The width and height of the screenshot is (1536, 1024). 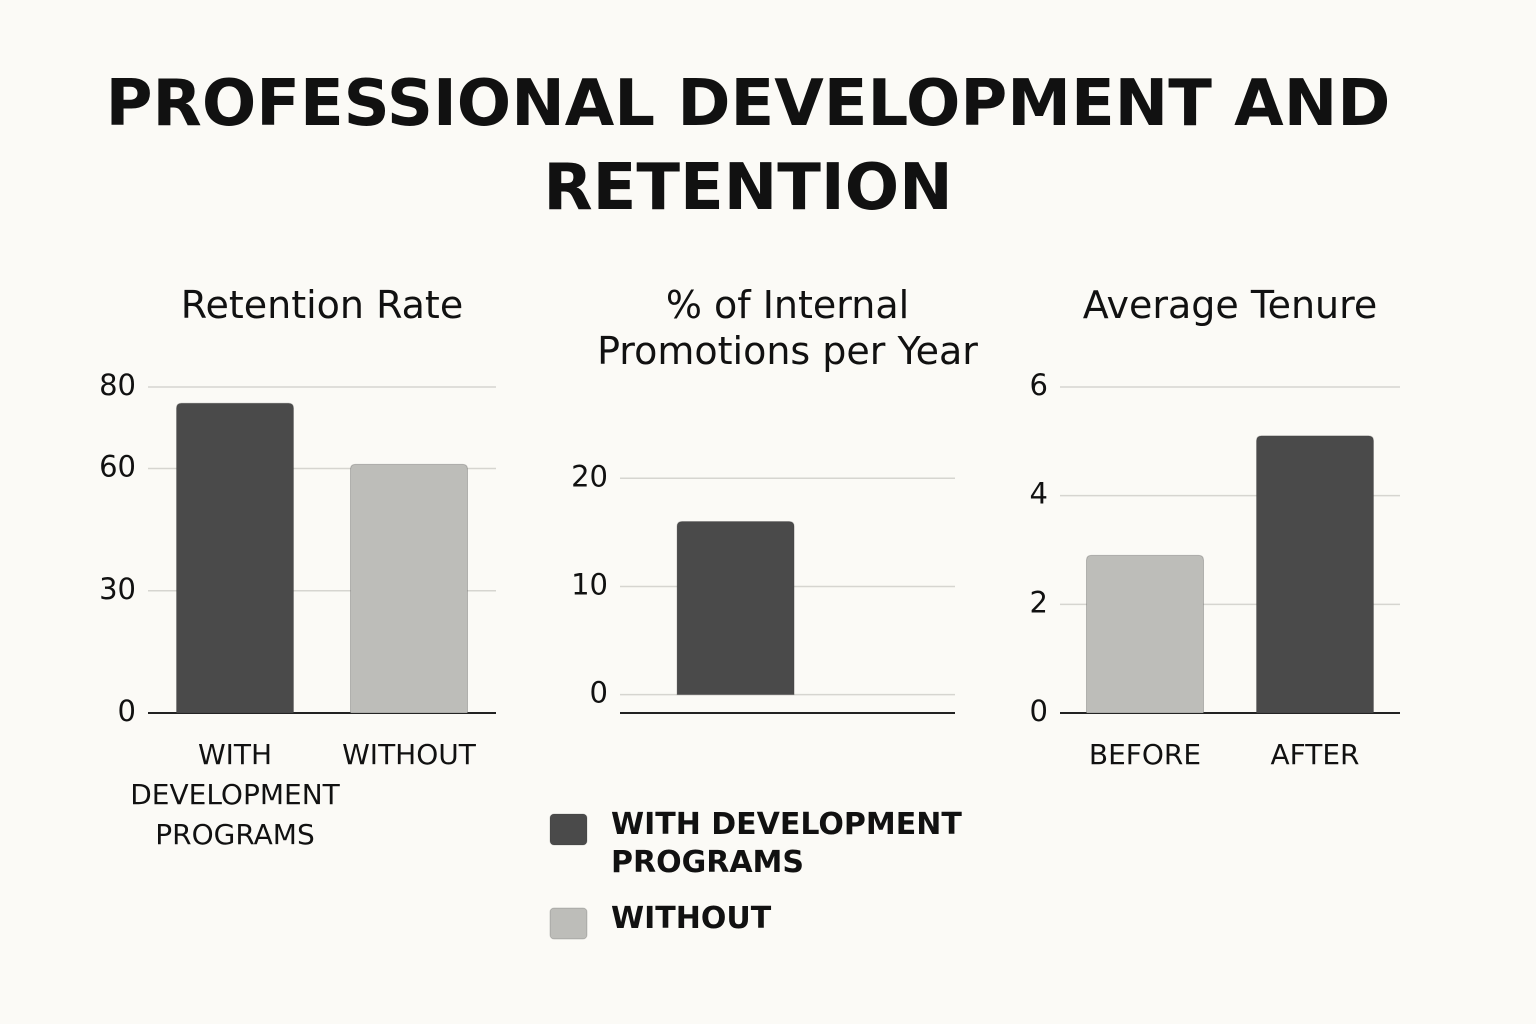 I want to click on chart-title: % of Internal Promotions per Year, so click(x=787, y=328).